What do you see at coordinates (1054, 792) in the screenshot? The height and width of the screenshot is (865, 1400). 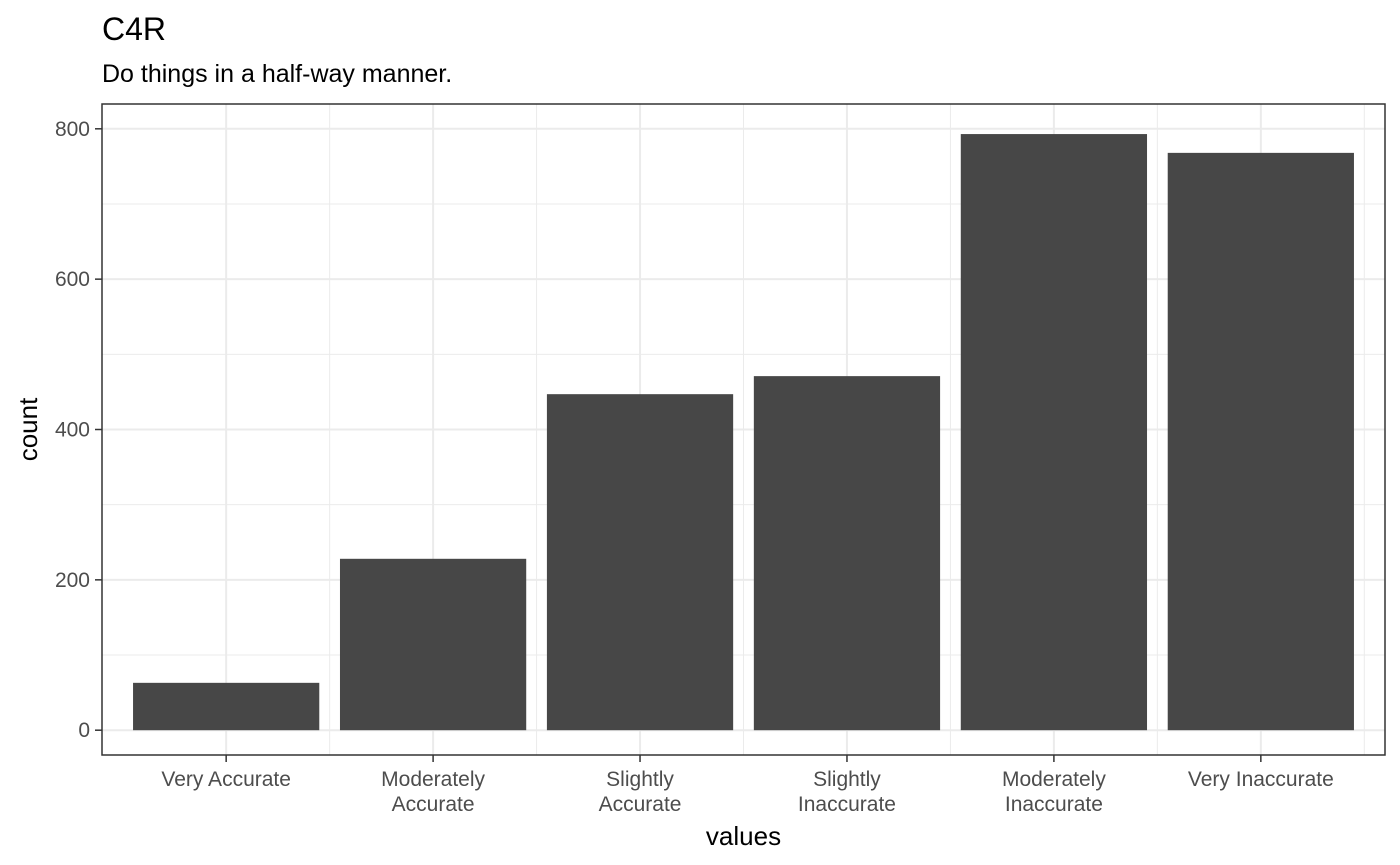 I see `x-tick-label: Moderately Inaccurate` at bounding box center [1054, 792].